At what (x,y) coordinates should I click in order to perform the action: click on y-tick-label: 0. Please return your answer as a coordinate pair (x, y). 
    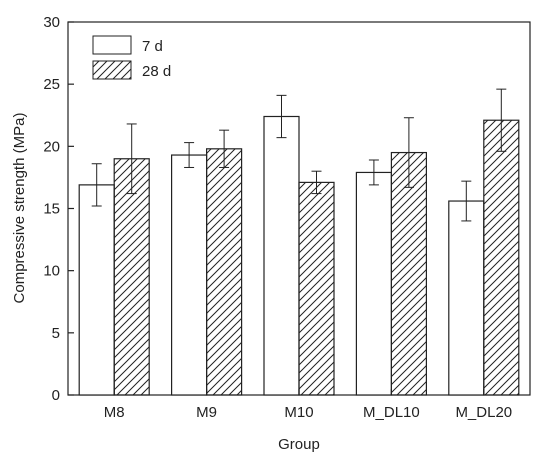
    Looking at the image, I should click on (56, 395).